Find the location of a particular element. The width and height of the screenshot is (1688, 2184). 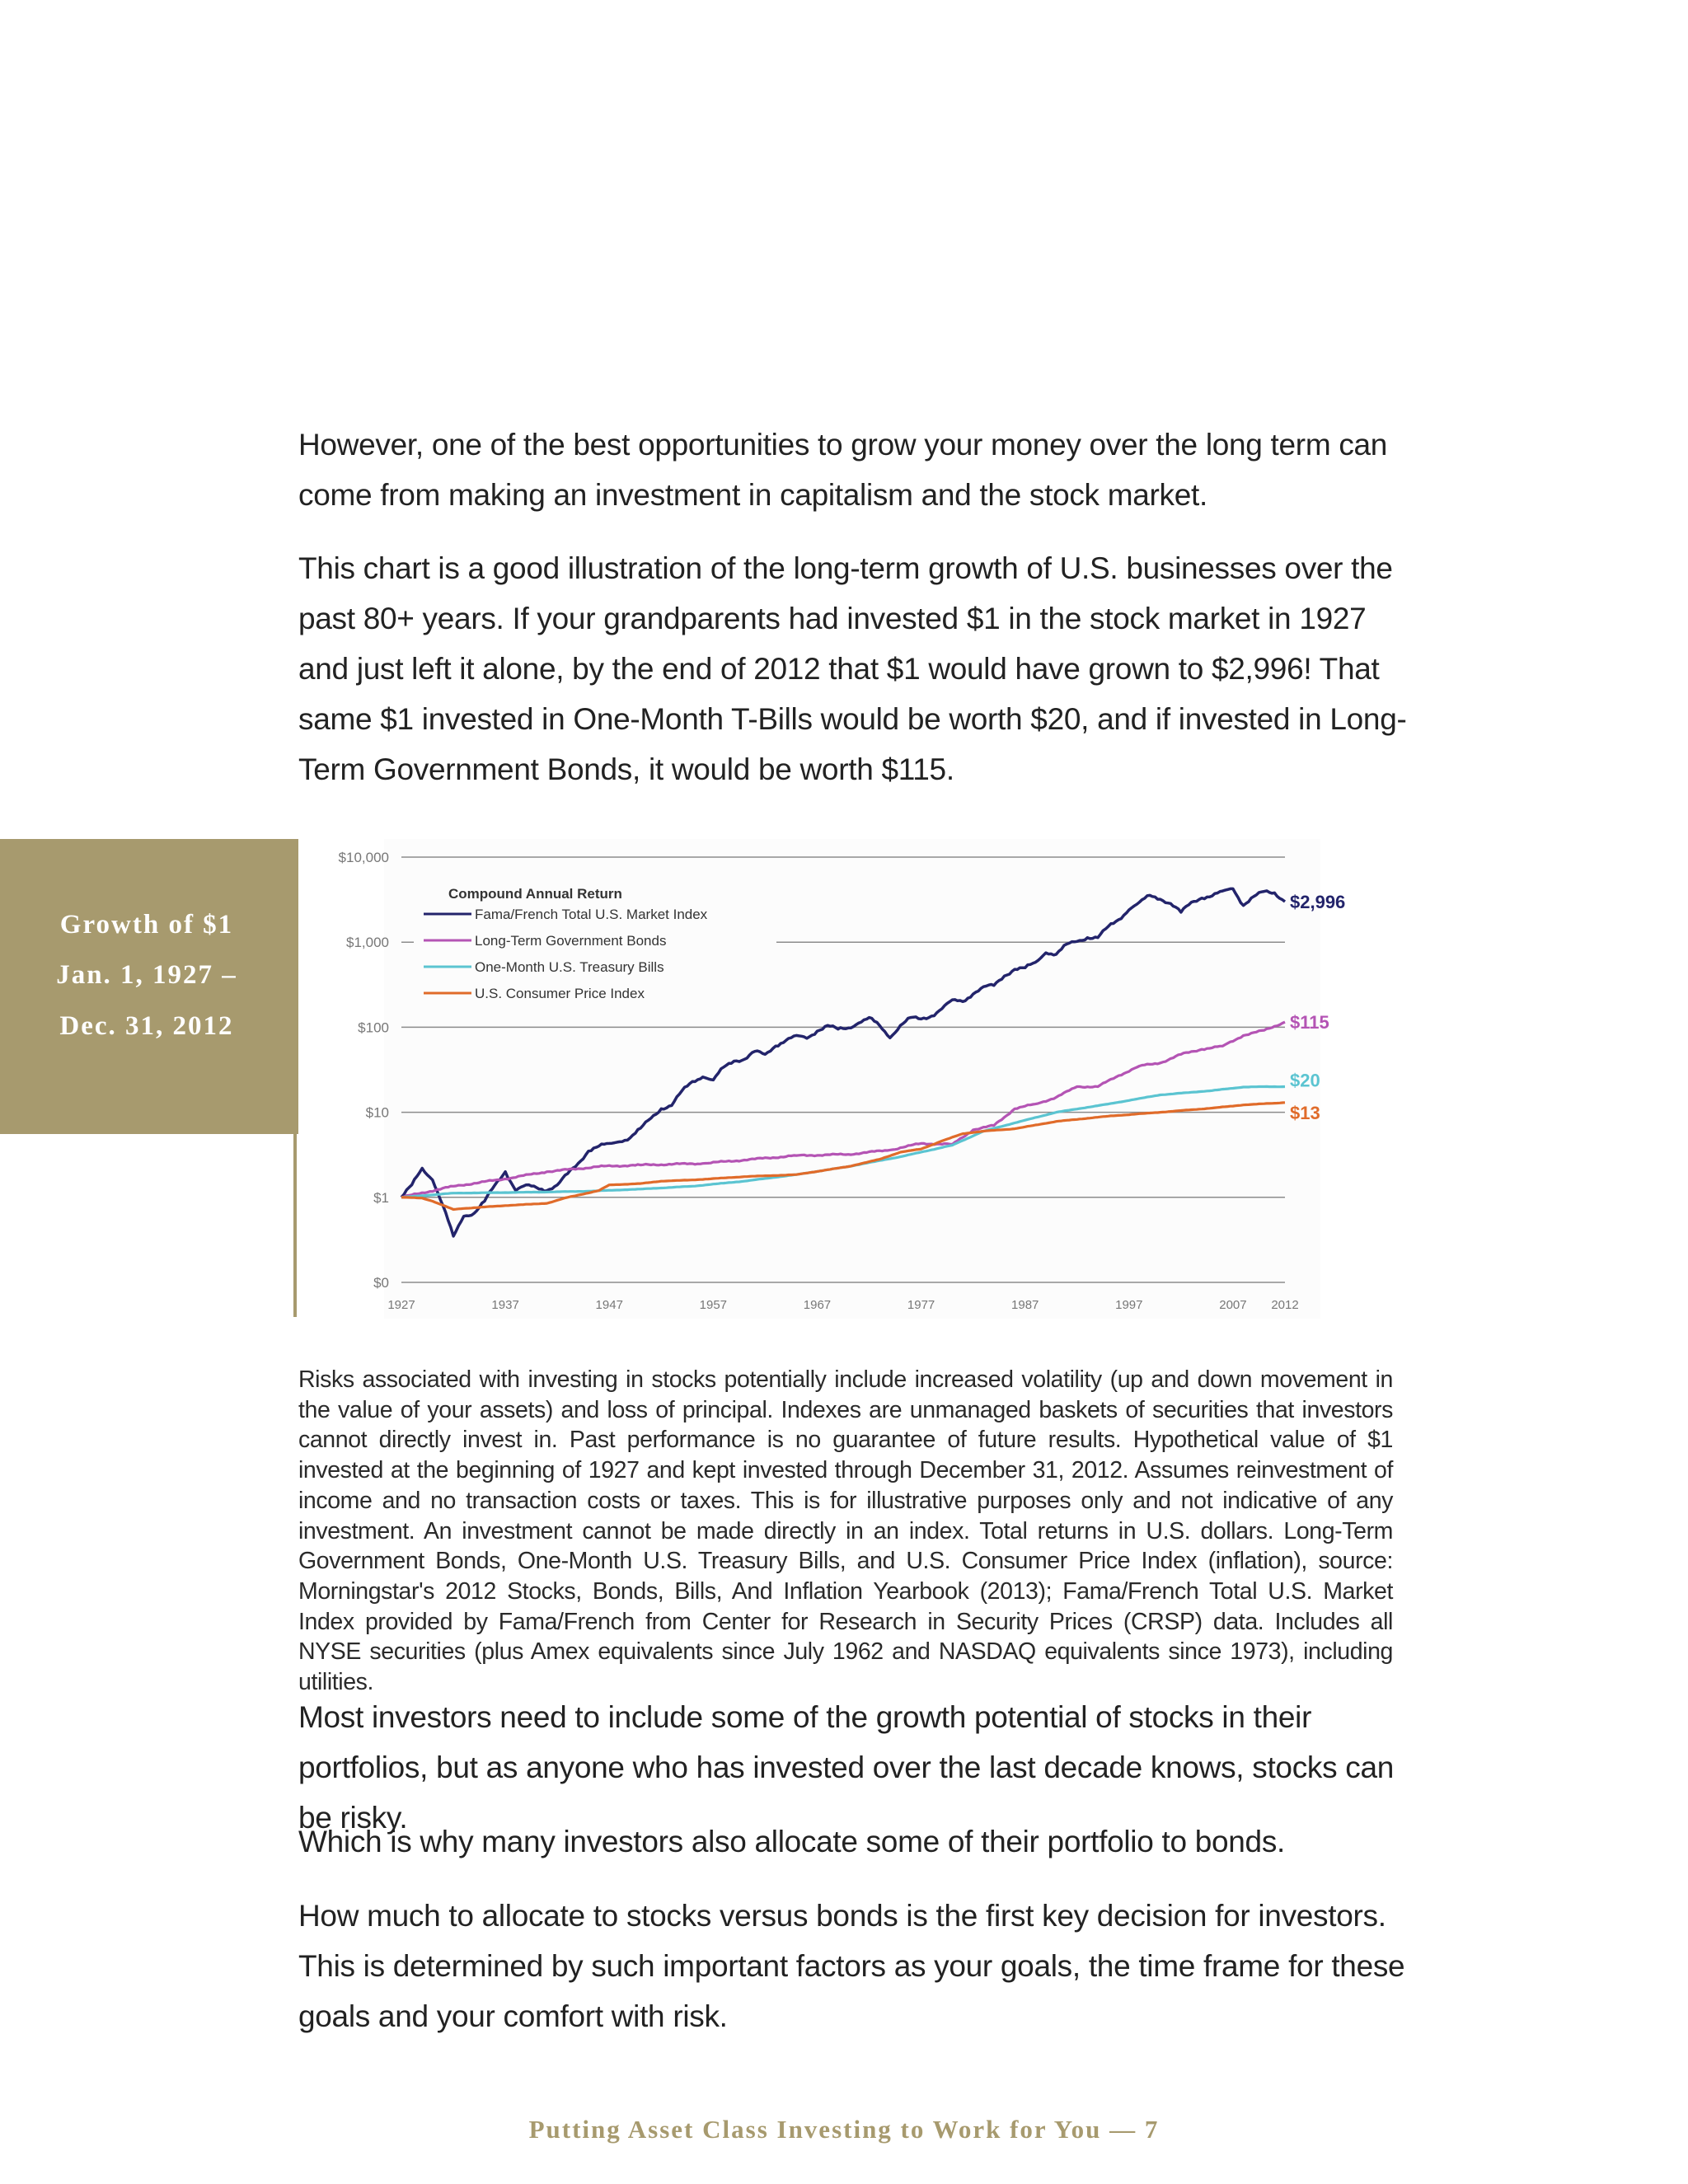

sidebar-panel is located at coordinates (149, 986).